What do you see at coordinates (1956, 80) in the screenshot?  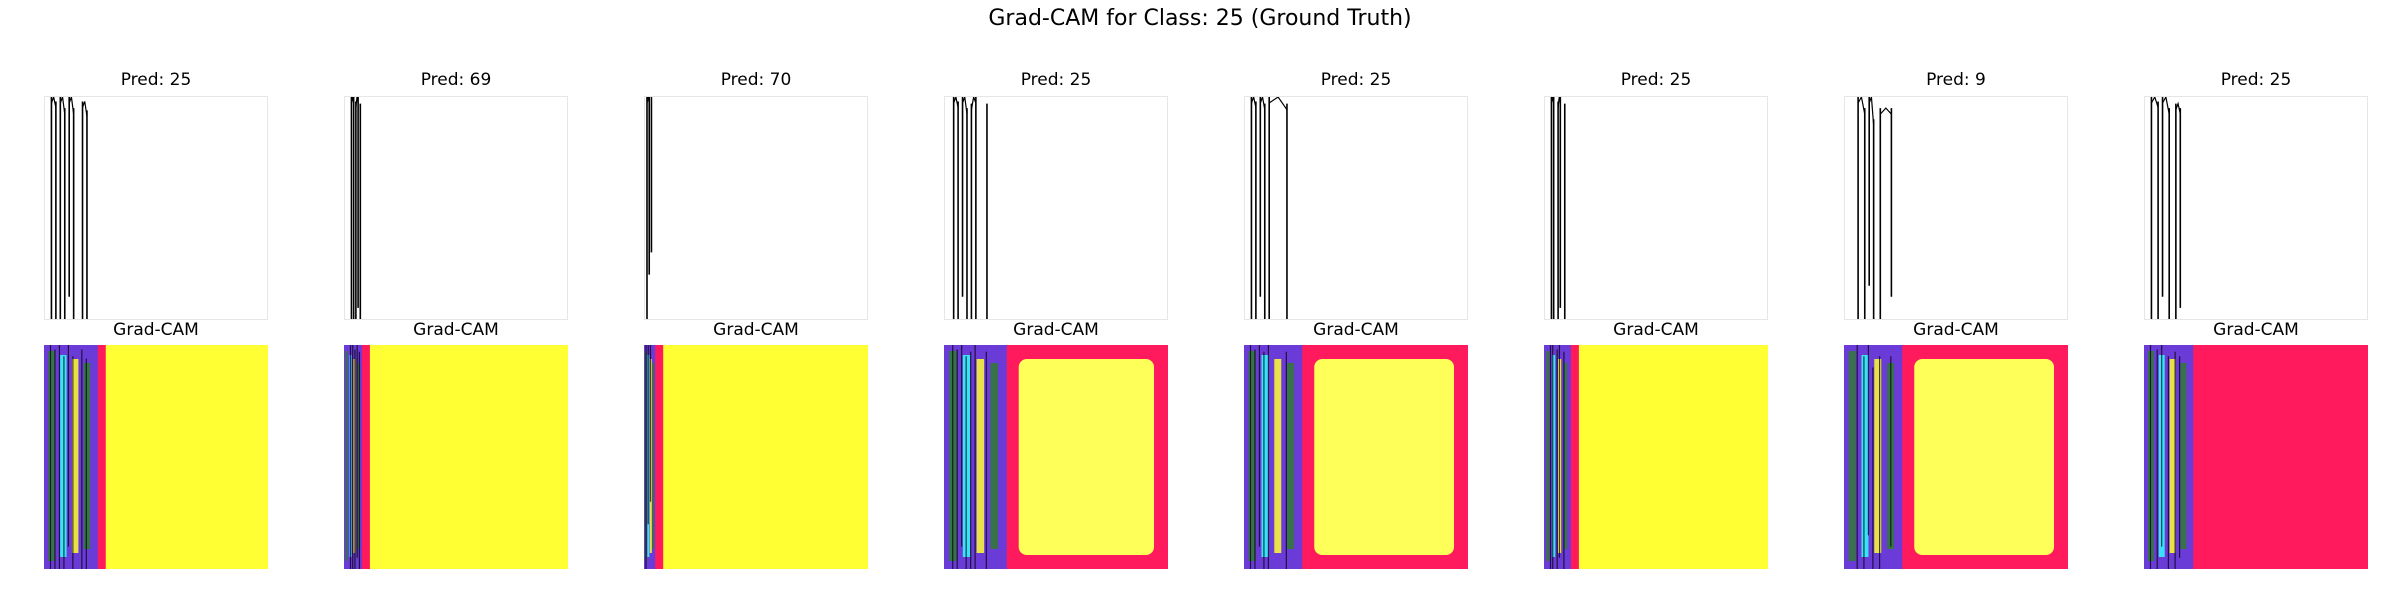 I see `pred-label: Pred: 9` at bounding box center [1956, 80].